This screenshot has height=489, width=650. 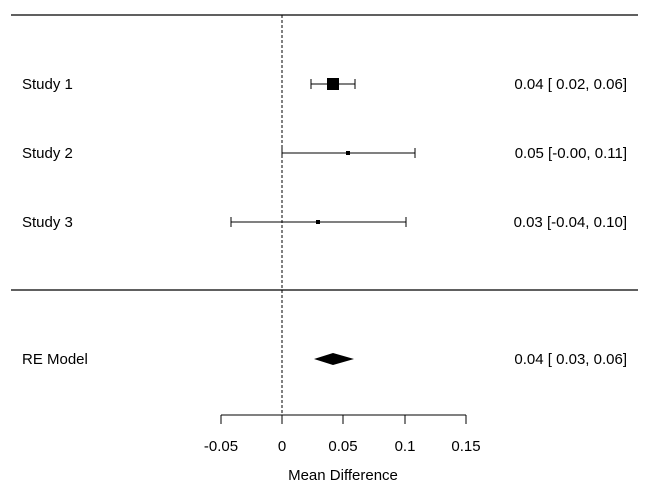 What do you see at coordinates (47, 153) in the screenshot?
I see `study-label: Study 2` at bounding box center [47, 153].